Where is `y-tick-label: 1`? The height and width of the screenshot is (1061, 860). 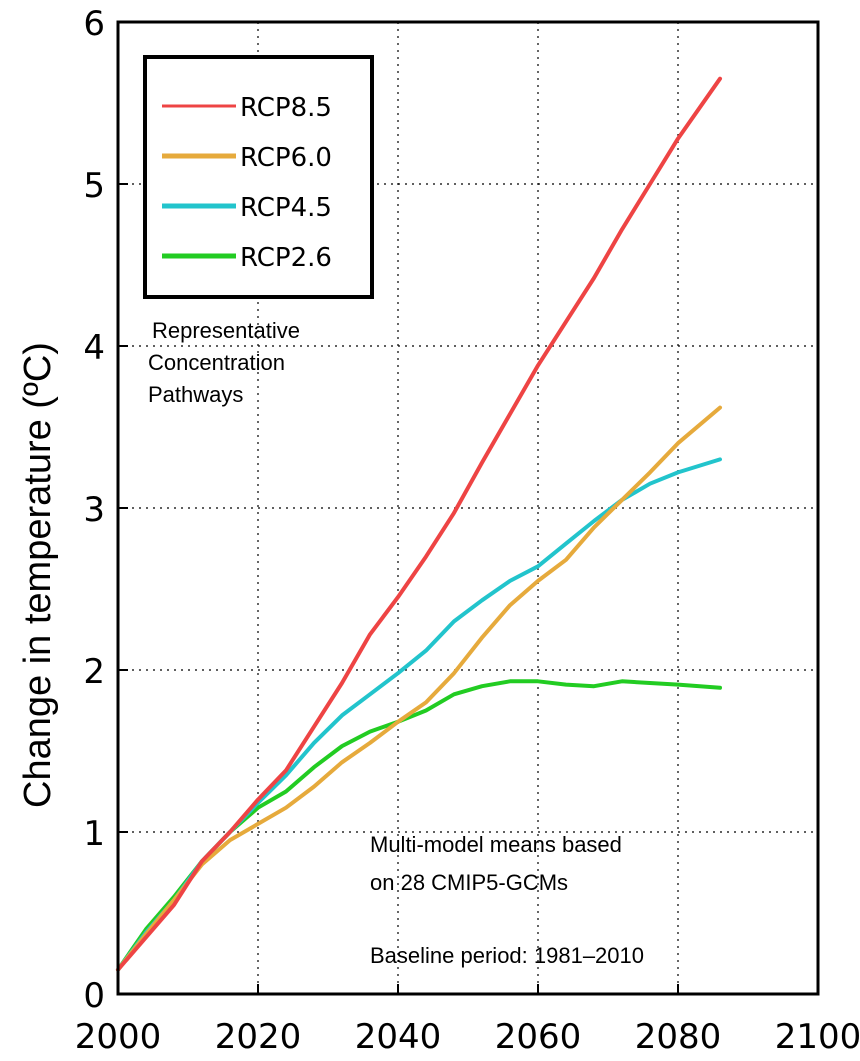
y-tick-label: 1 is located at coordinates (94, 834).